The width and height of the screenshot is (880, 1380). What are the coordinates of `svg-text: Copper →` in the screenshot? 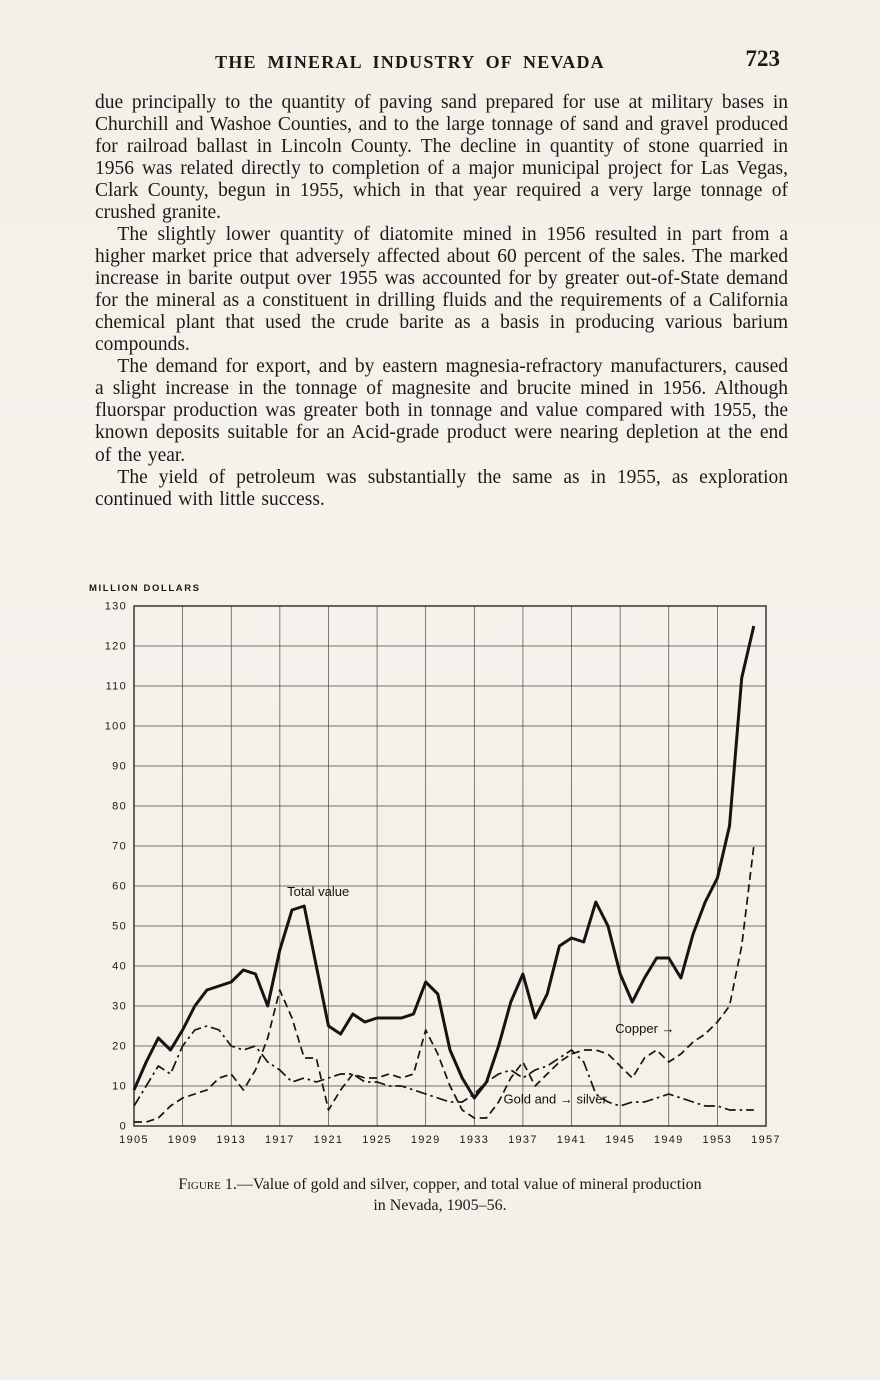 It's located at (644, 1028).